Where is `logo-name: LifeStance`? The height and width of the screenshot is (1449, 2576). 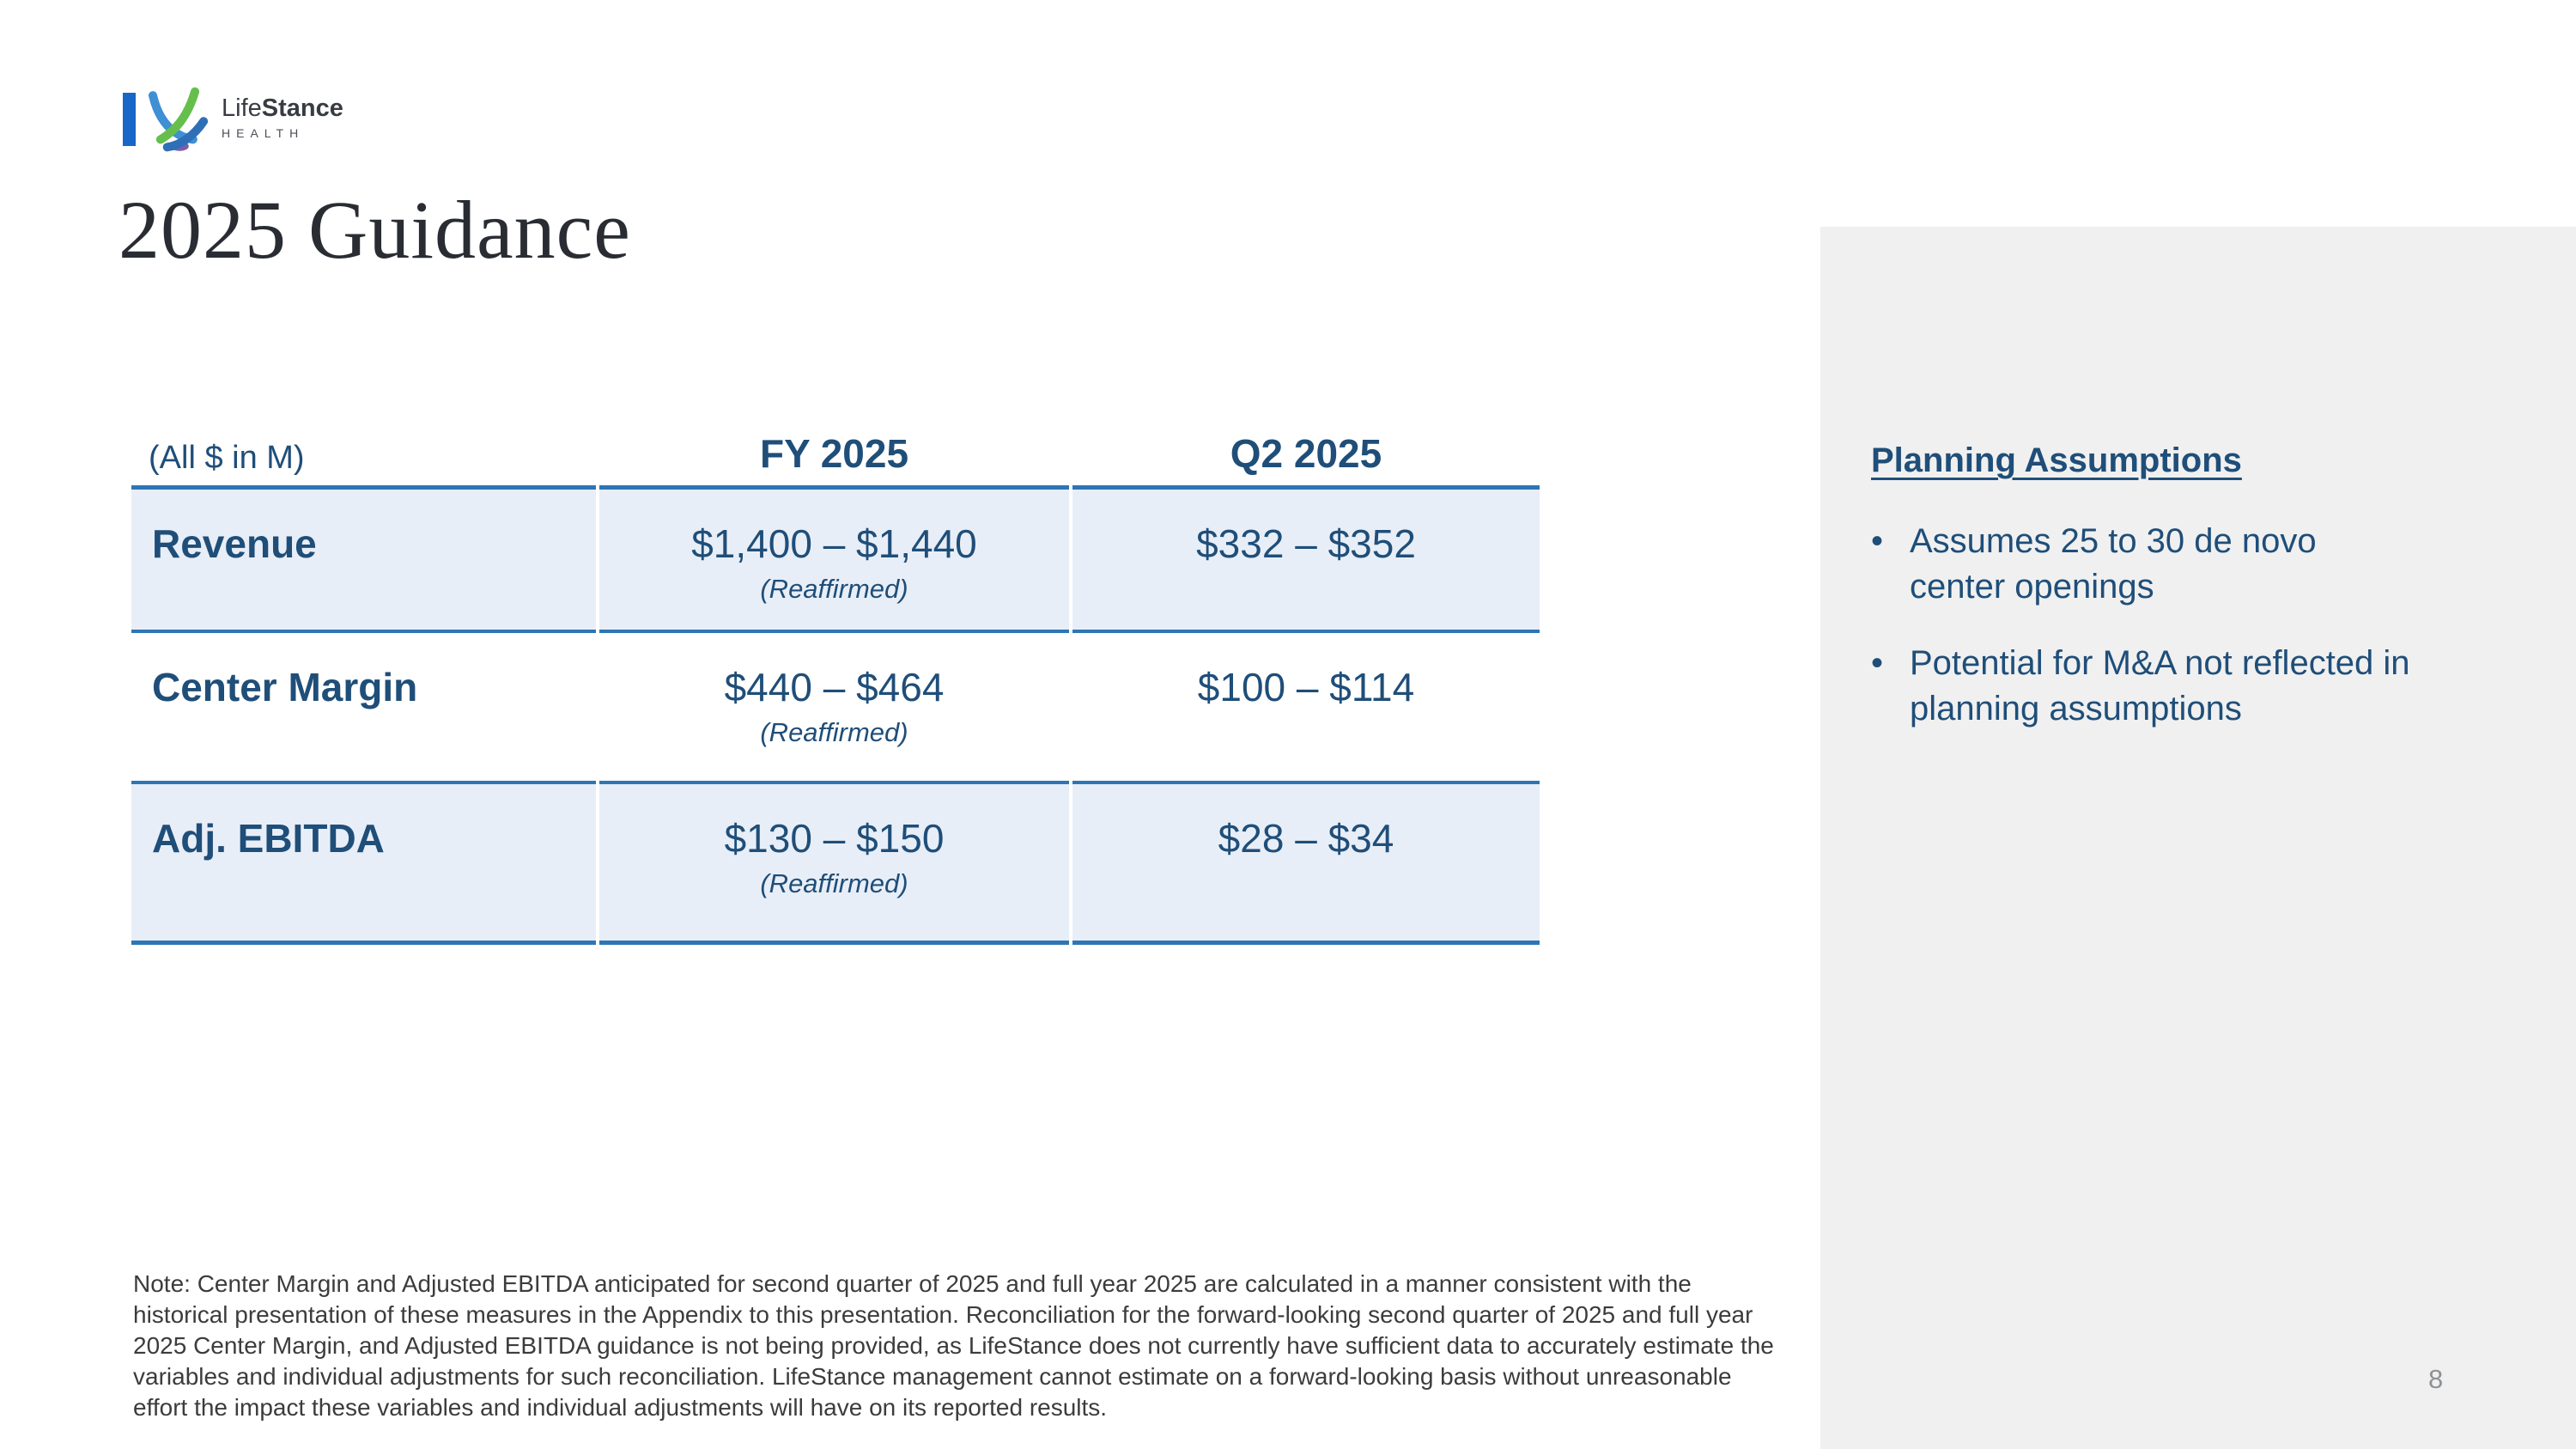
logo-name: LifeStance is located at coordinates (282, 108).